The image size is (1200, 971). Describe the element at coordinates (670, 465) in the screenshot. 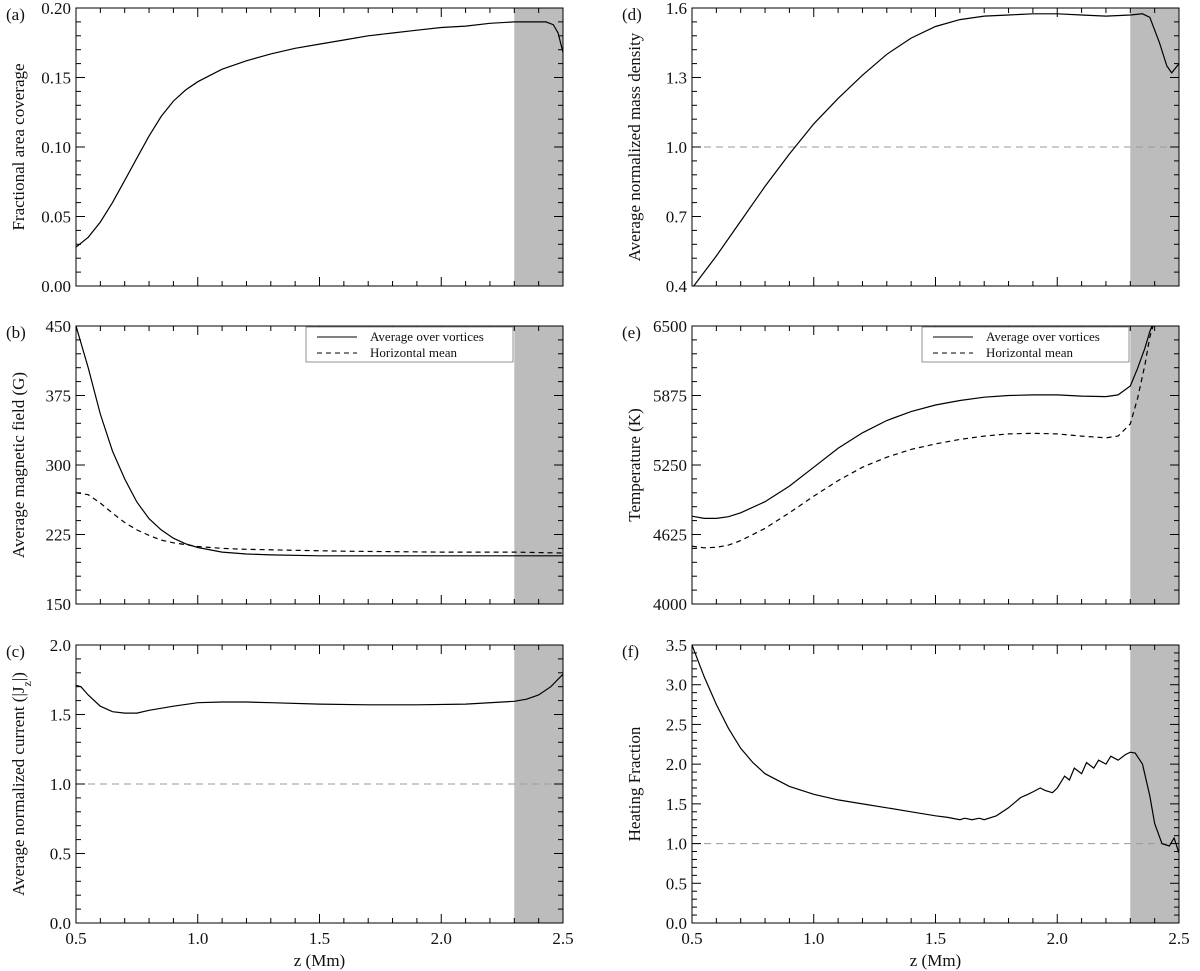

I see `y-tick-label: 5250` at that location.